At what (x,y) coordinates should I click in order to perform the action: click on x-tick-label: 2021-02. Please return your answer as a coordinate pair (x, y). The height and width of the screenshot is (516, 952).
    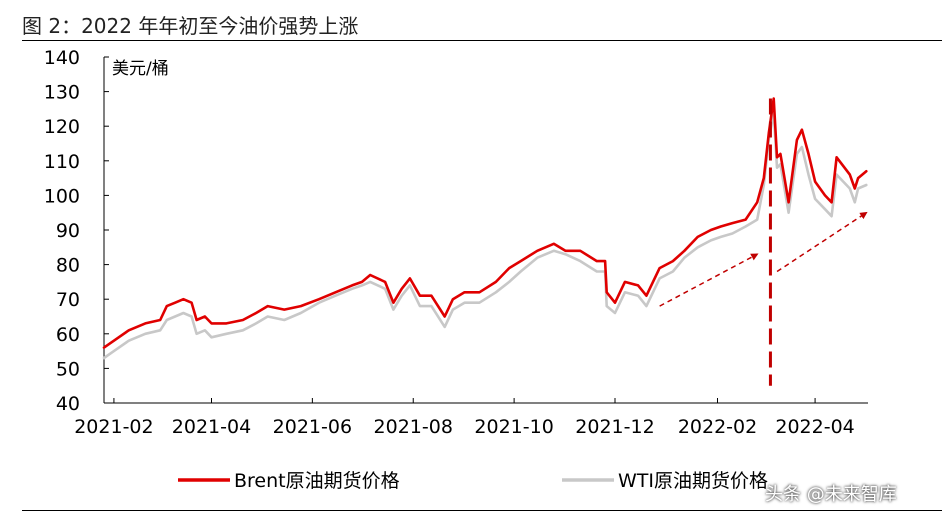
    Looking at the image, I should click on (113, 427).